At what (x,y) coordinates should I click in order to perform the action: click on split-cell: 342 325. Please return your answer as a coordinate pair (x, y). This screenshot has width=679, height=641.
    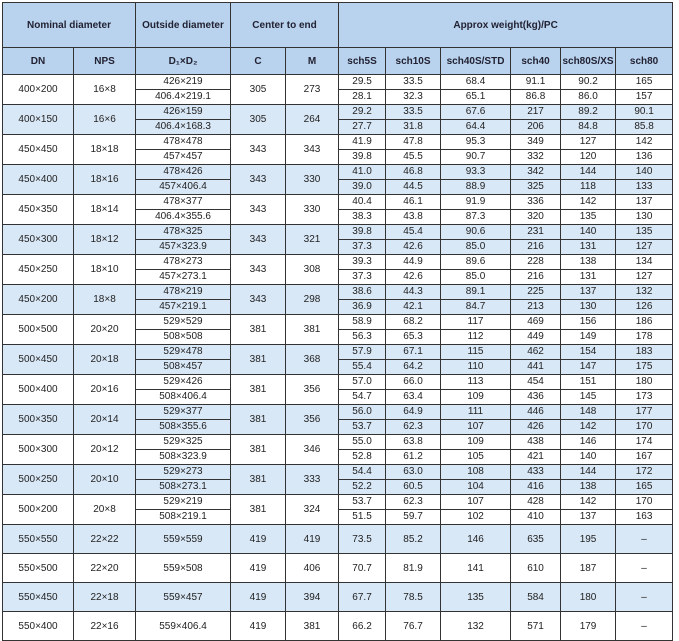
    Looking at the image, I should click on (536, 179).